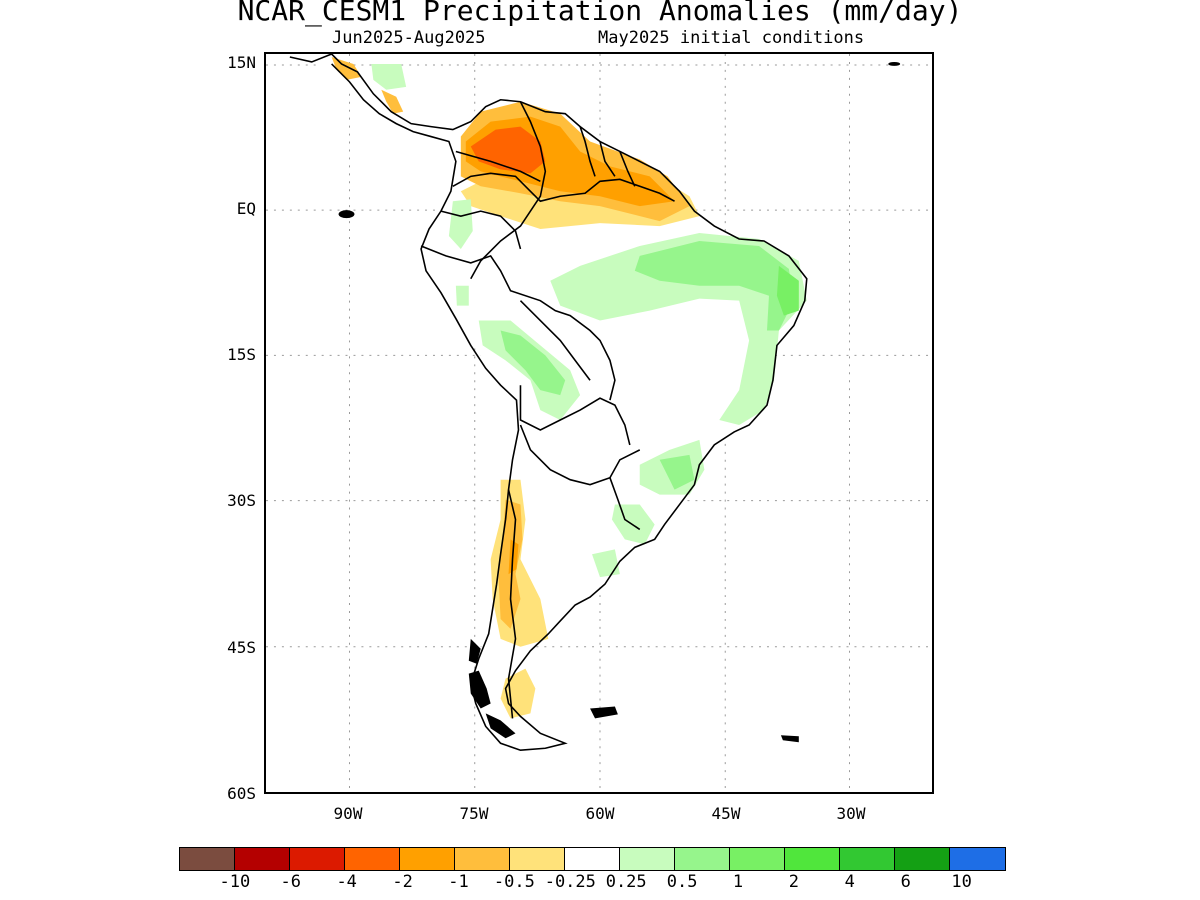  Describe the element at coordinates (726, 813) in the screenshot. I see `lon-label: 45W` at that location.